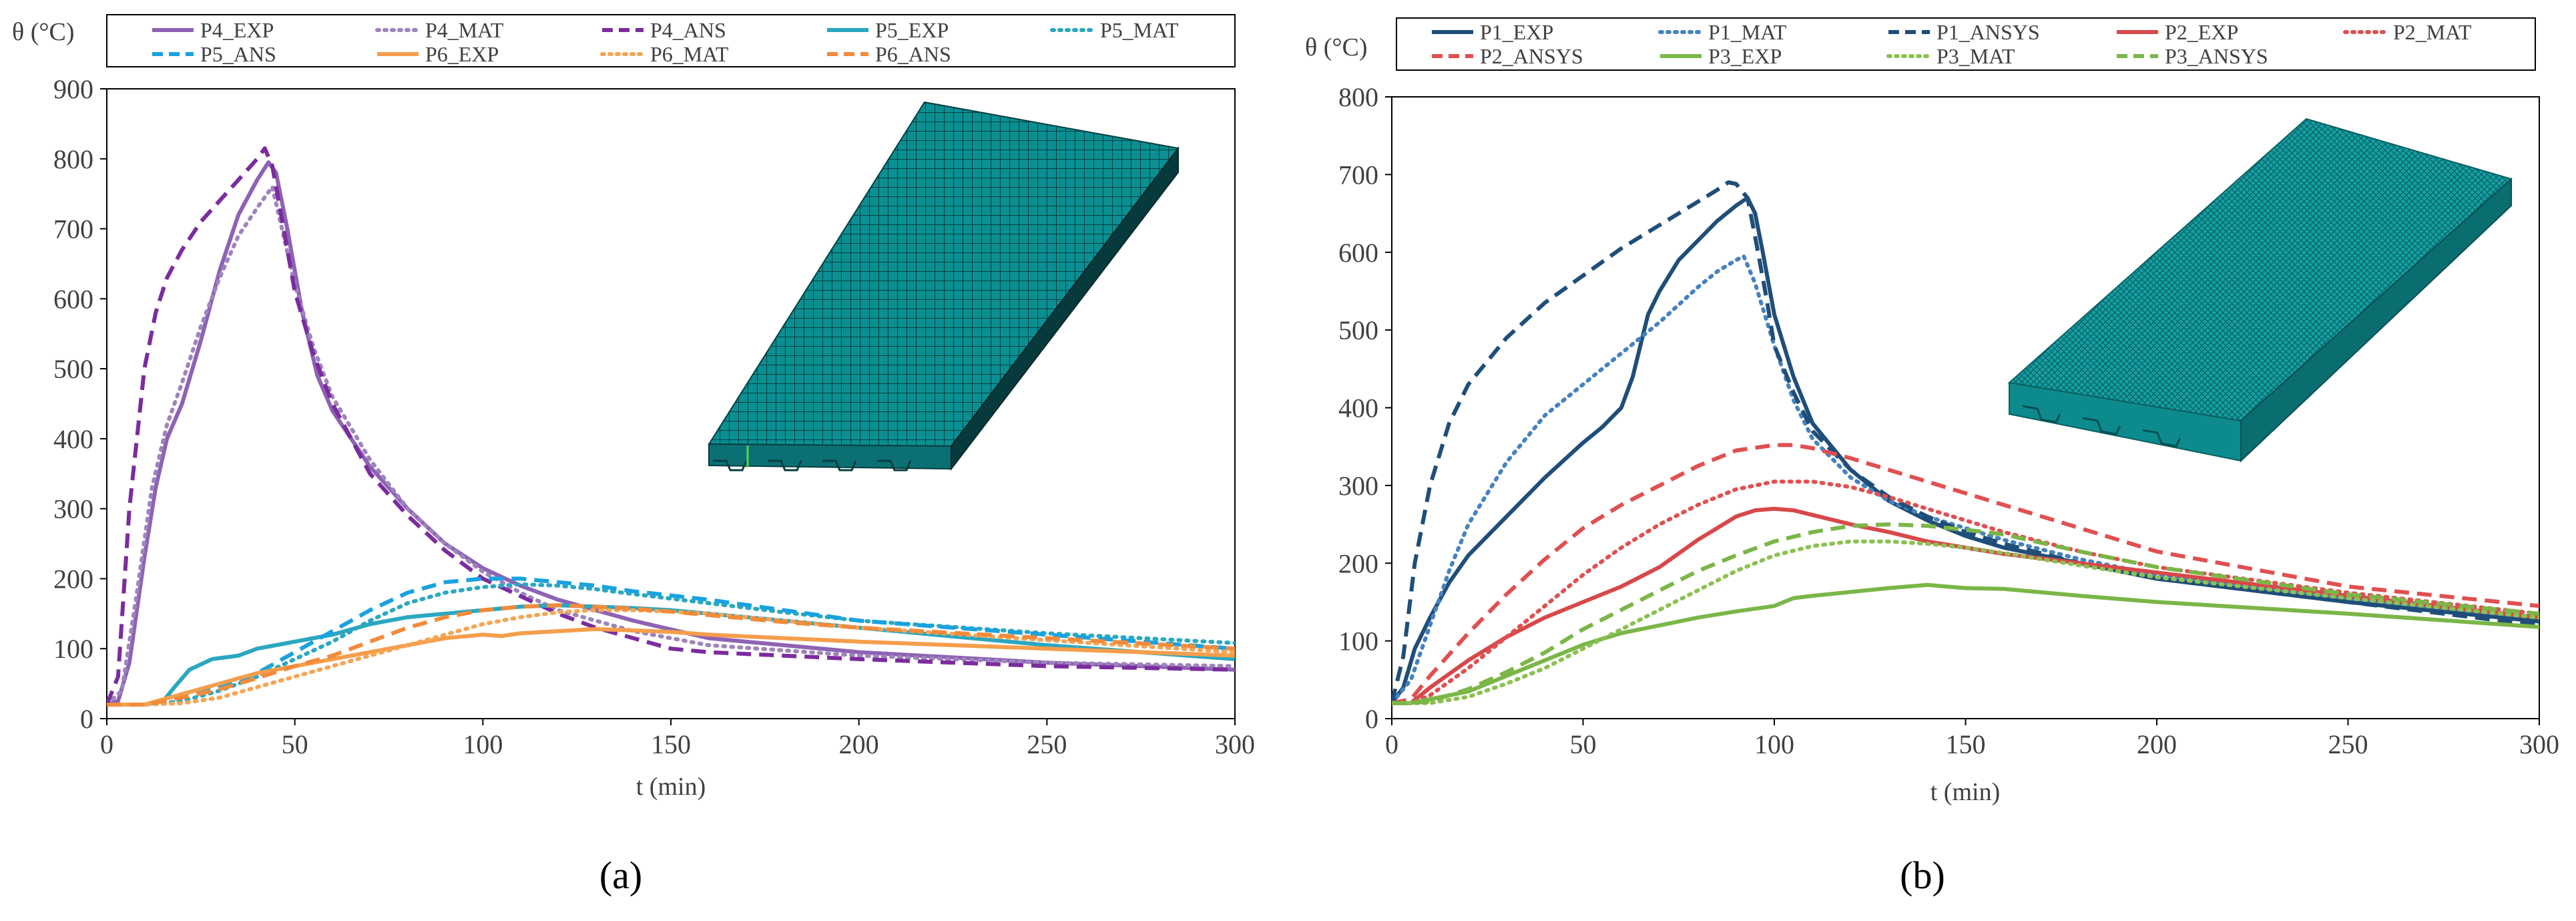  What do you see at coordinates (1516, 32) in the screenshot?
I see `legend-label-p1-exp: P1_EXP` at bounding box center [1516, 32].